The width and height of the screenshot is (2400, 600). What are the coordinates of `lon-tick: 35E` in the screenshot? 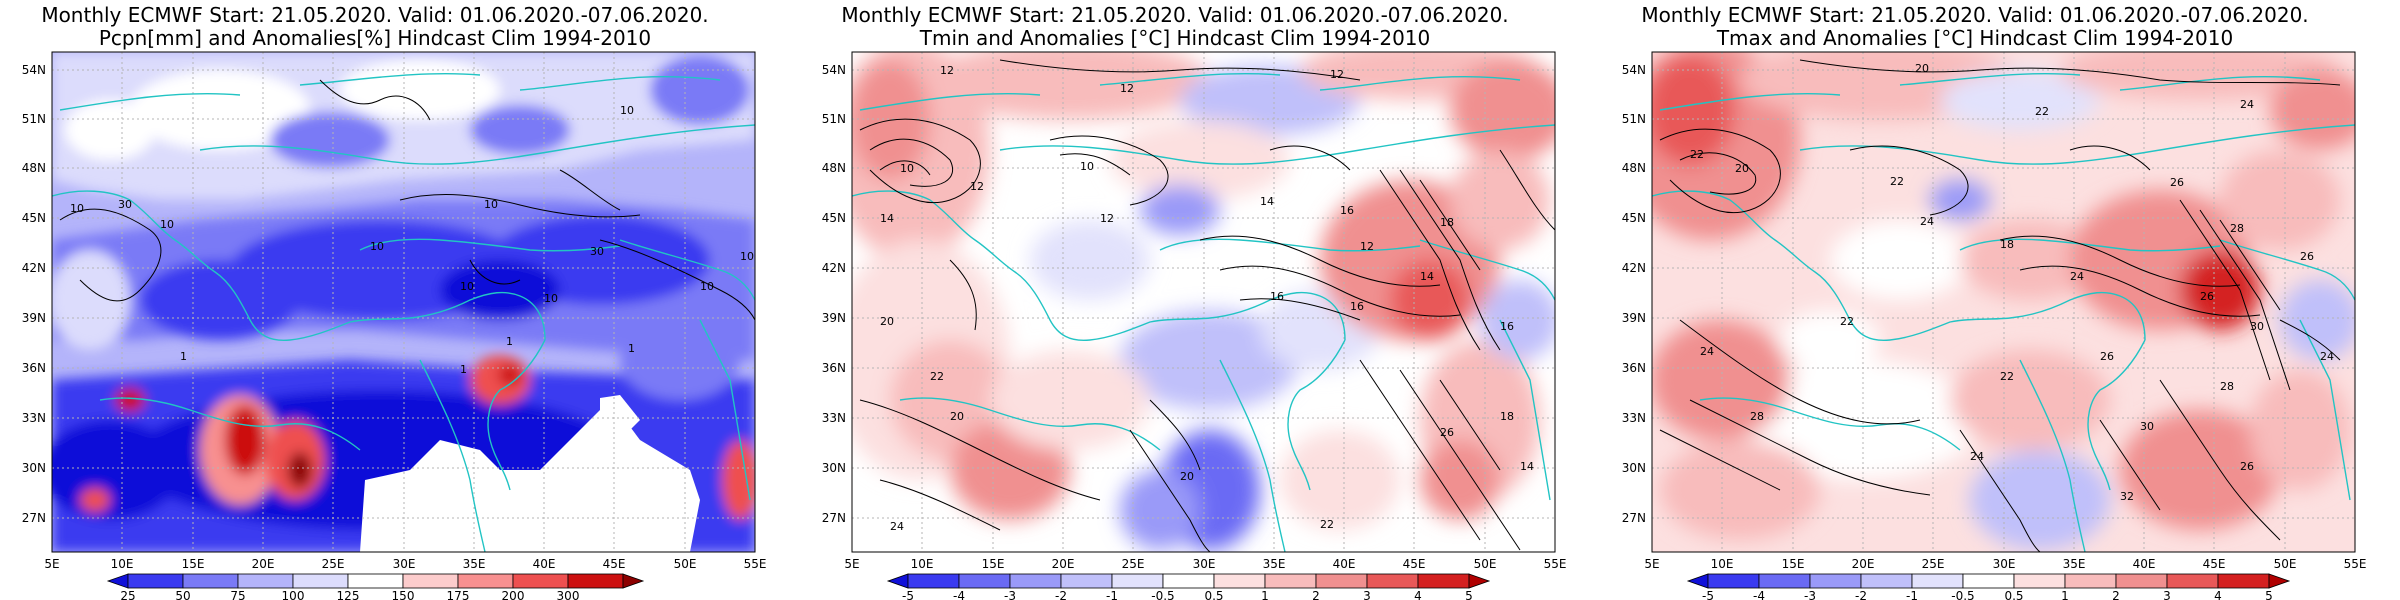 It's located at (1274, 564).